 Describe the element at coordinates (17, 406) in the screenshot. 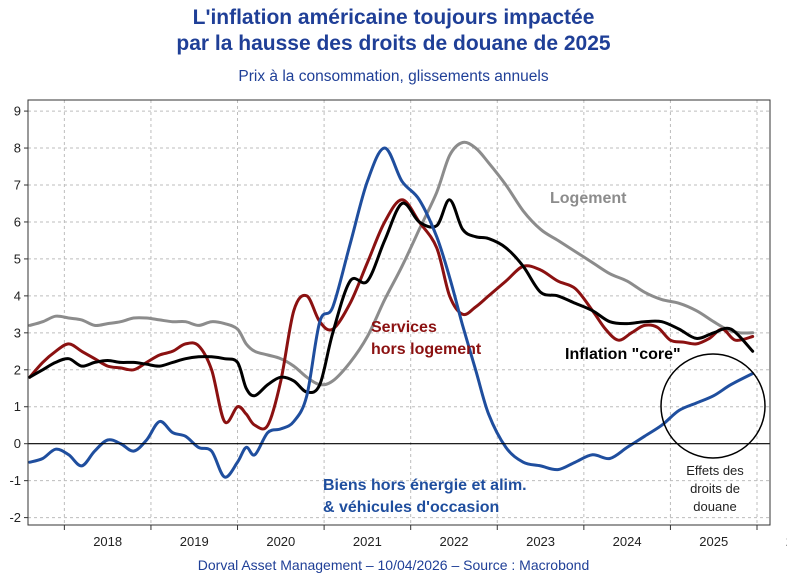

I see `y-tick-label: 1` at that location.